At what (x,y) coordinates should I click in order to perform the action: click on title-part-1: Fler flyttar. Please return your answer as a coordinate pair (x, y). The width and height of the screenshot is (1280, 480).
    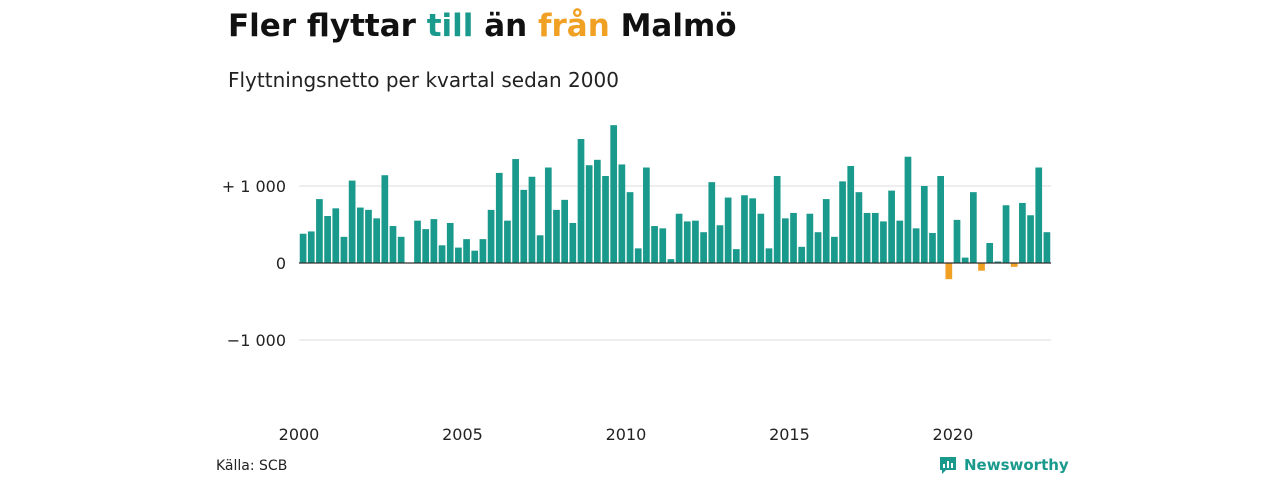
    Looking at the image, I should click on (327, 26).